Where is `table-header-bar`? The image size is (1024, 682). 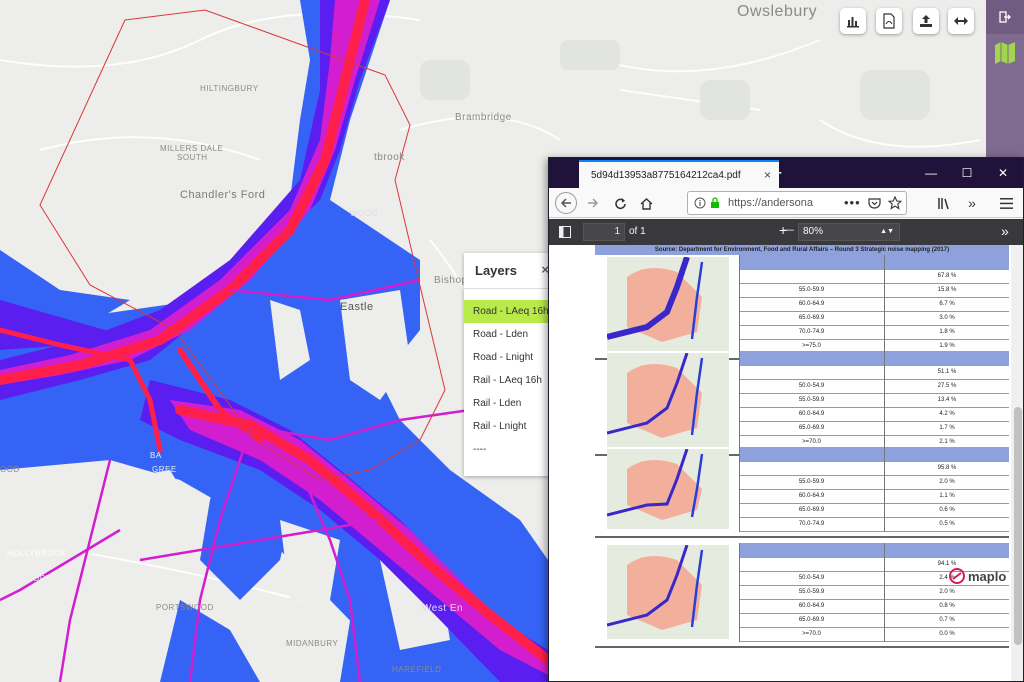
table-header-bar is located at coordinates (874, 358).